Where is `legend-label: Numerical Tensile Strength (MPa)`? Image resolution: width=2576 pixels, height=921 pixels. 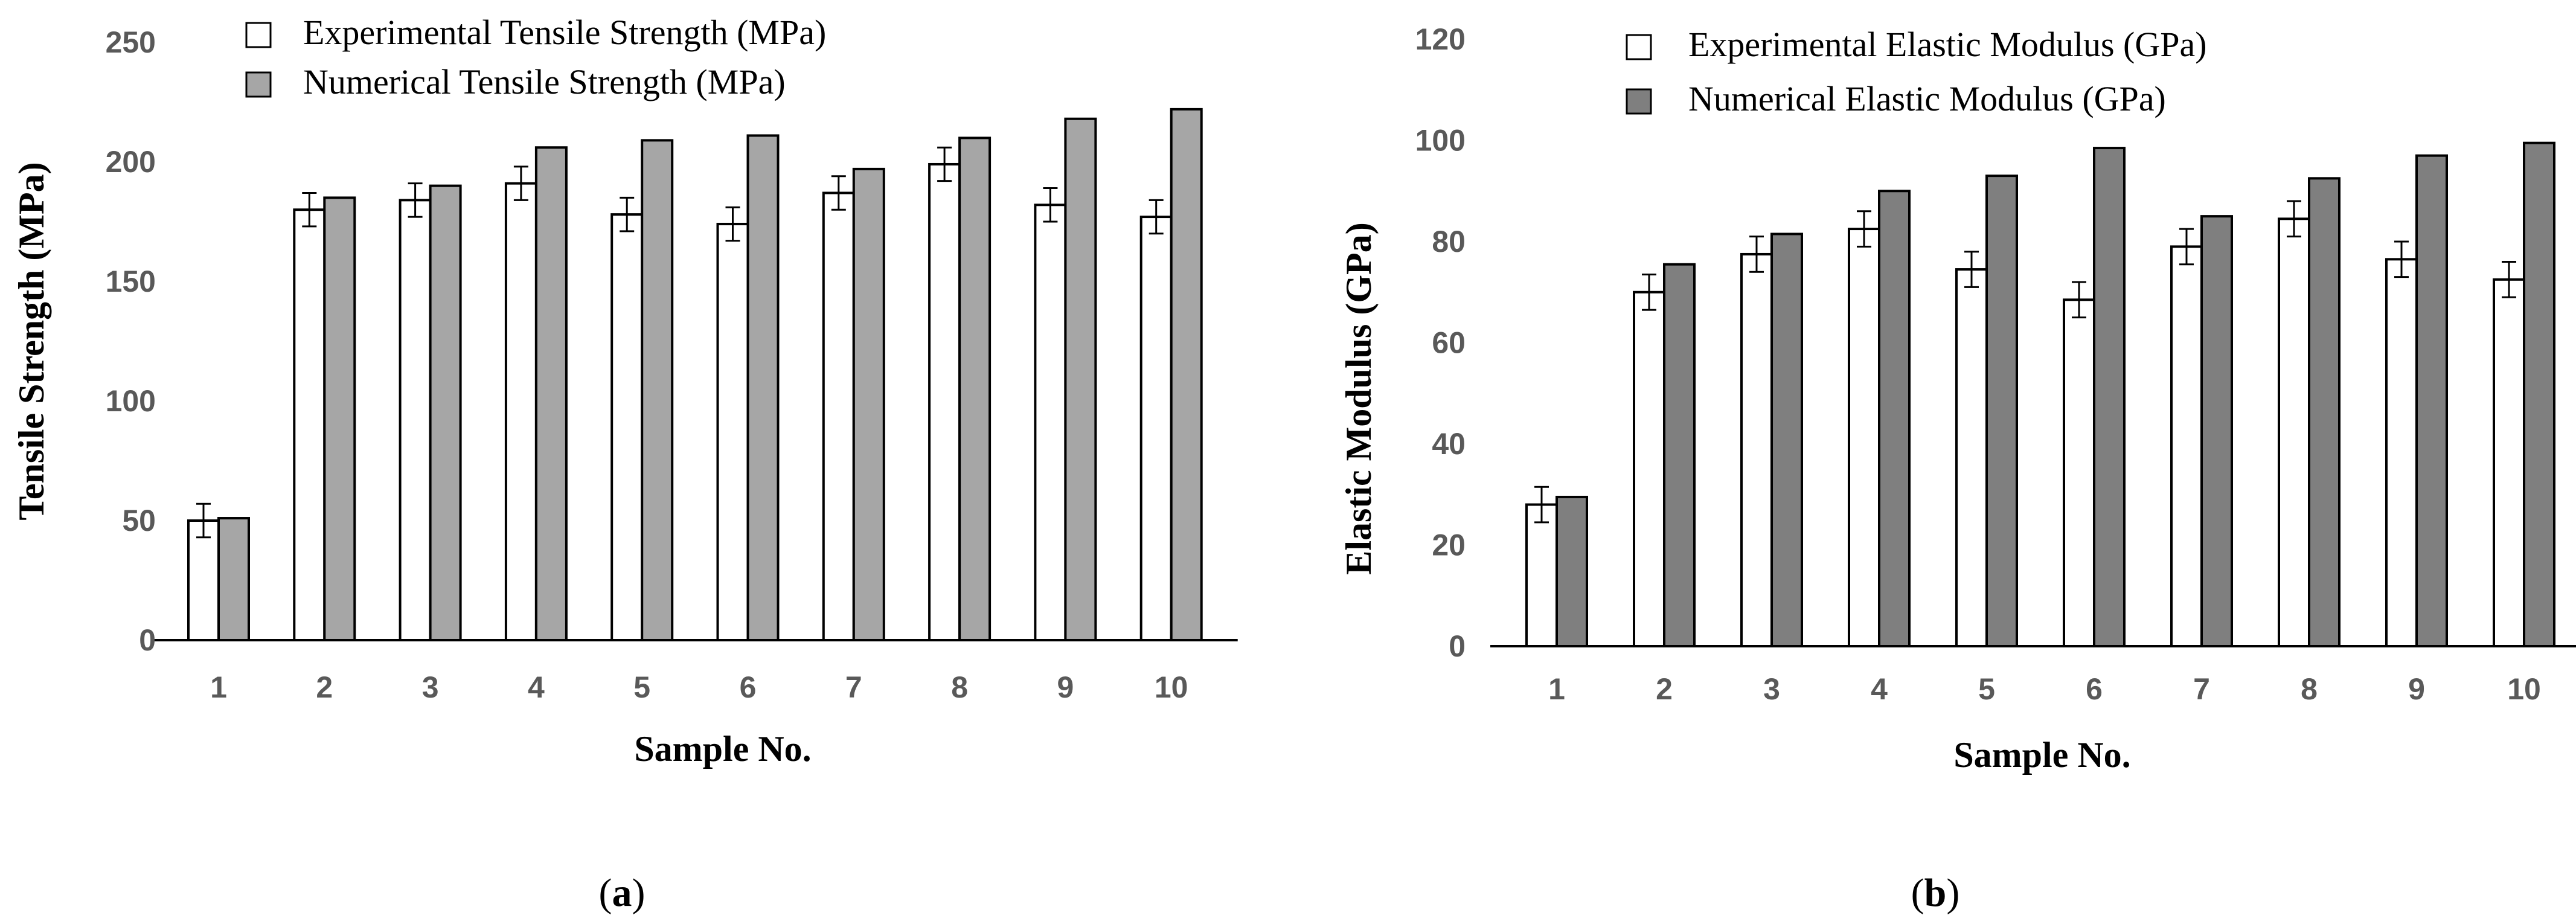 legend-label: Numerical Tensile Strength (MPa) is located at coordinates (544, 82).